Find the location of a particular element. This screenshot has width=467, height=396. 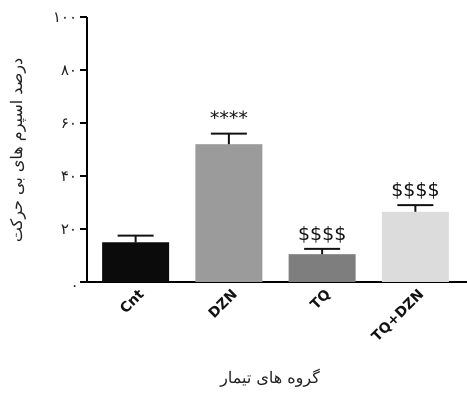

y-tick-label: ۲۰ is located at coordinates (69, 229).